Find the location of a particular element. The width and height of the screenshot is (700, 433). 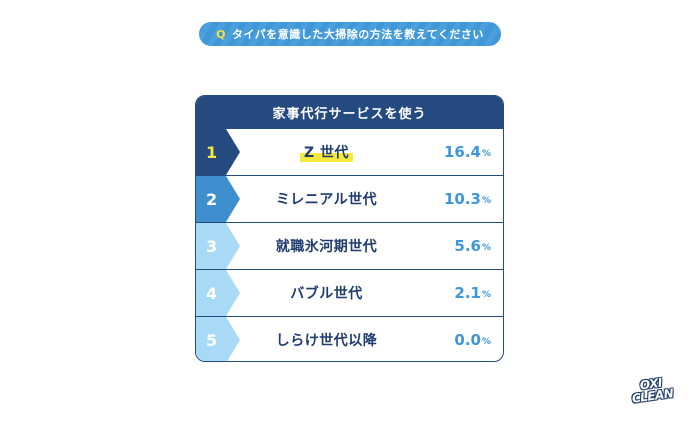

question-text: タイパを意識した大掃除の方法を教えてください is located at coordinates (357, 34).